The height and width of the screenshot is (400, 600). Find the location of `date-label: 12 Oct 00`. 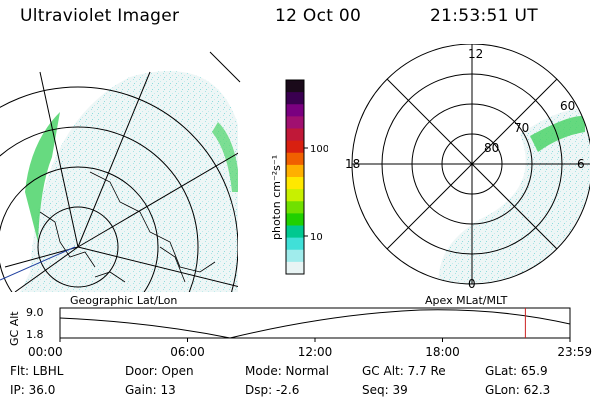

date-label: 12 Oct 00 is located at coordinates (318, 16).